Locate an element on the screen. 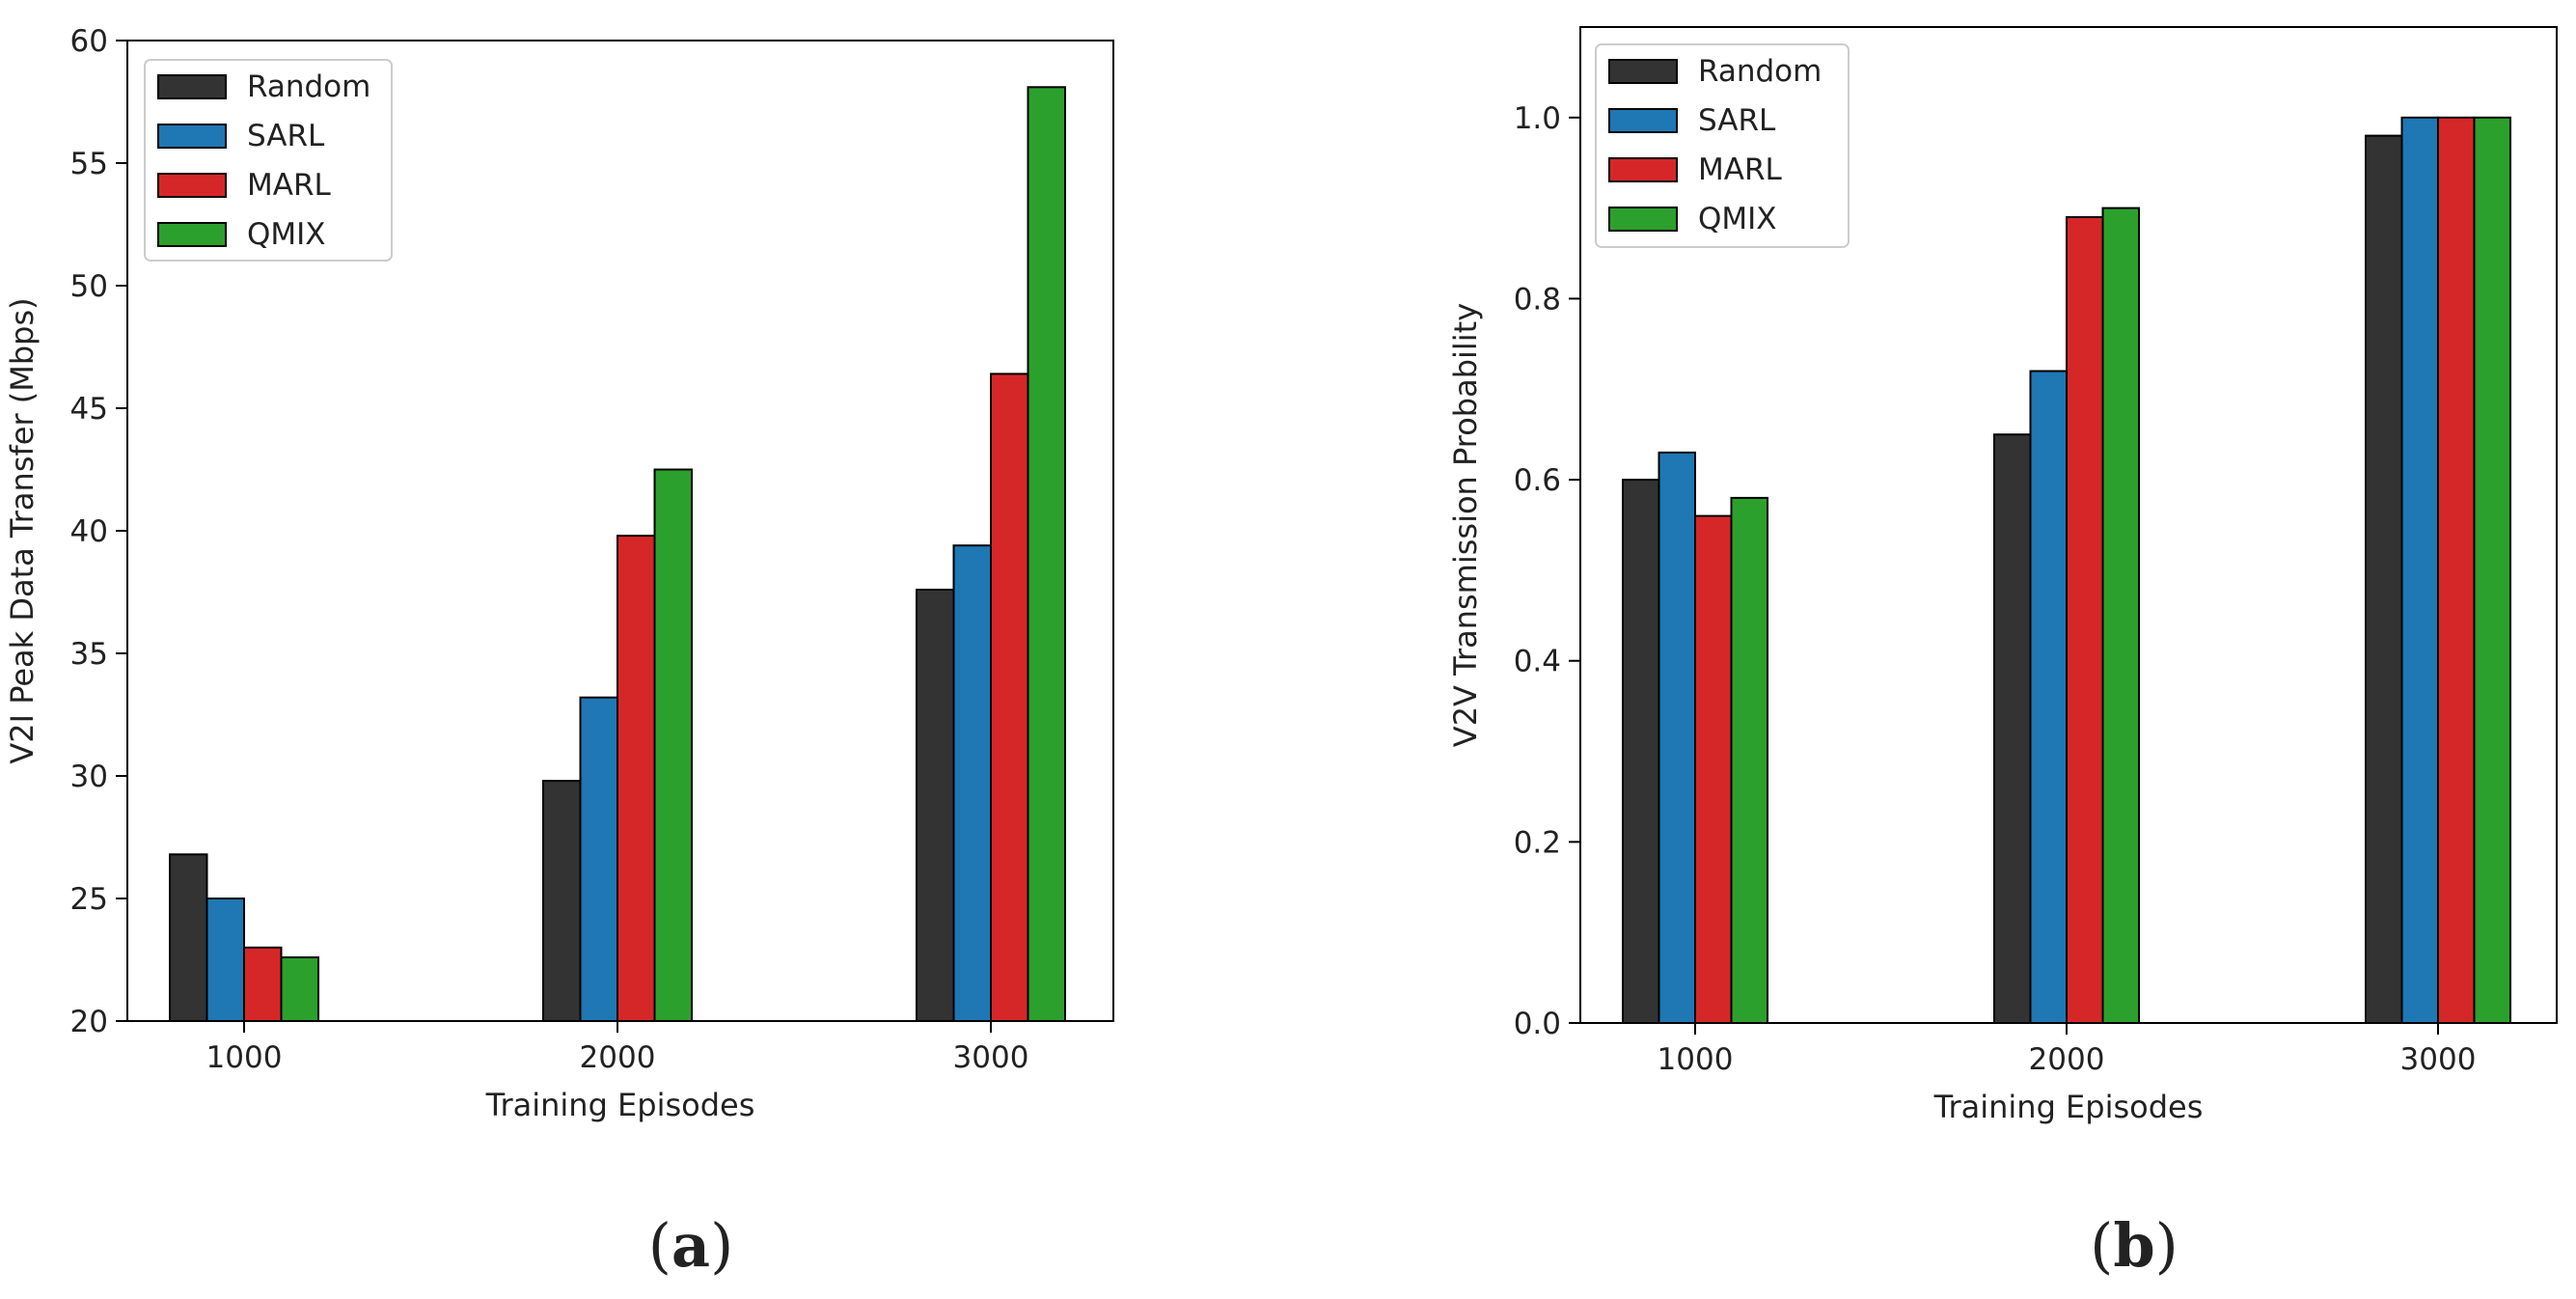 This screenshot has height=1299, width=2576. y-tick-label: 0.4 is located at coordinates (1538, 662).